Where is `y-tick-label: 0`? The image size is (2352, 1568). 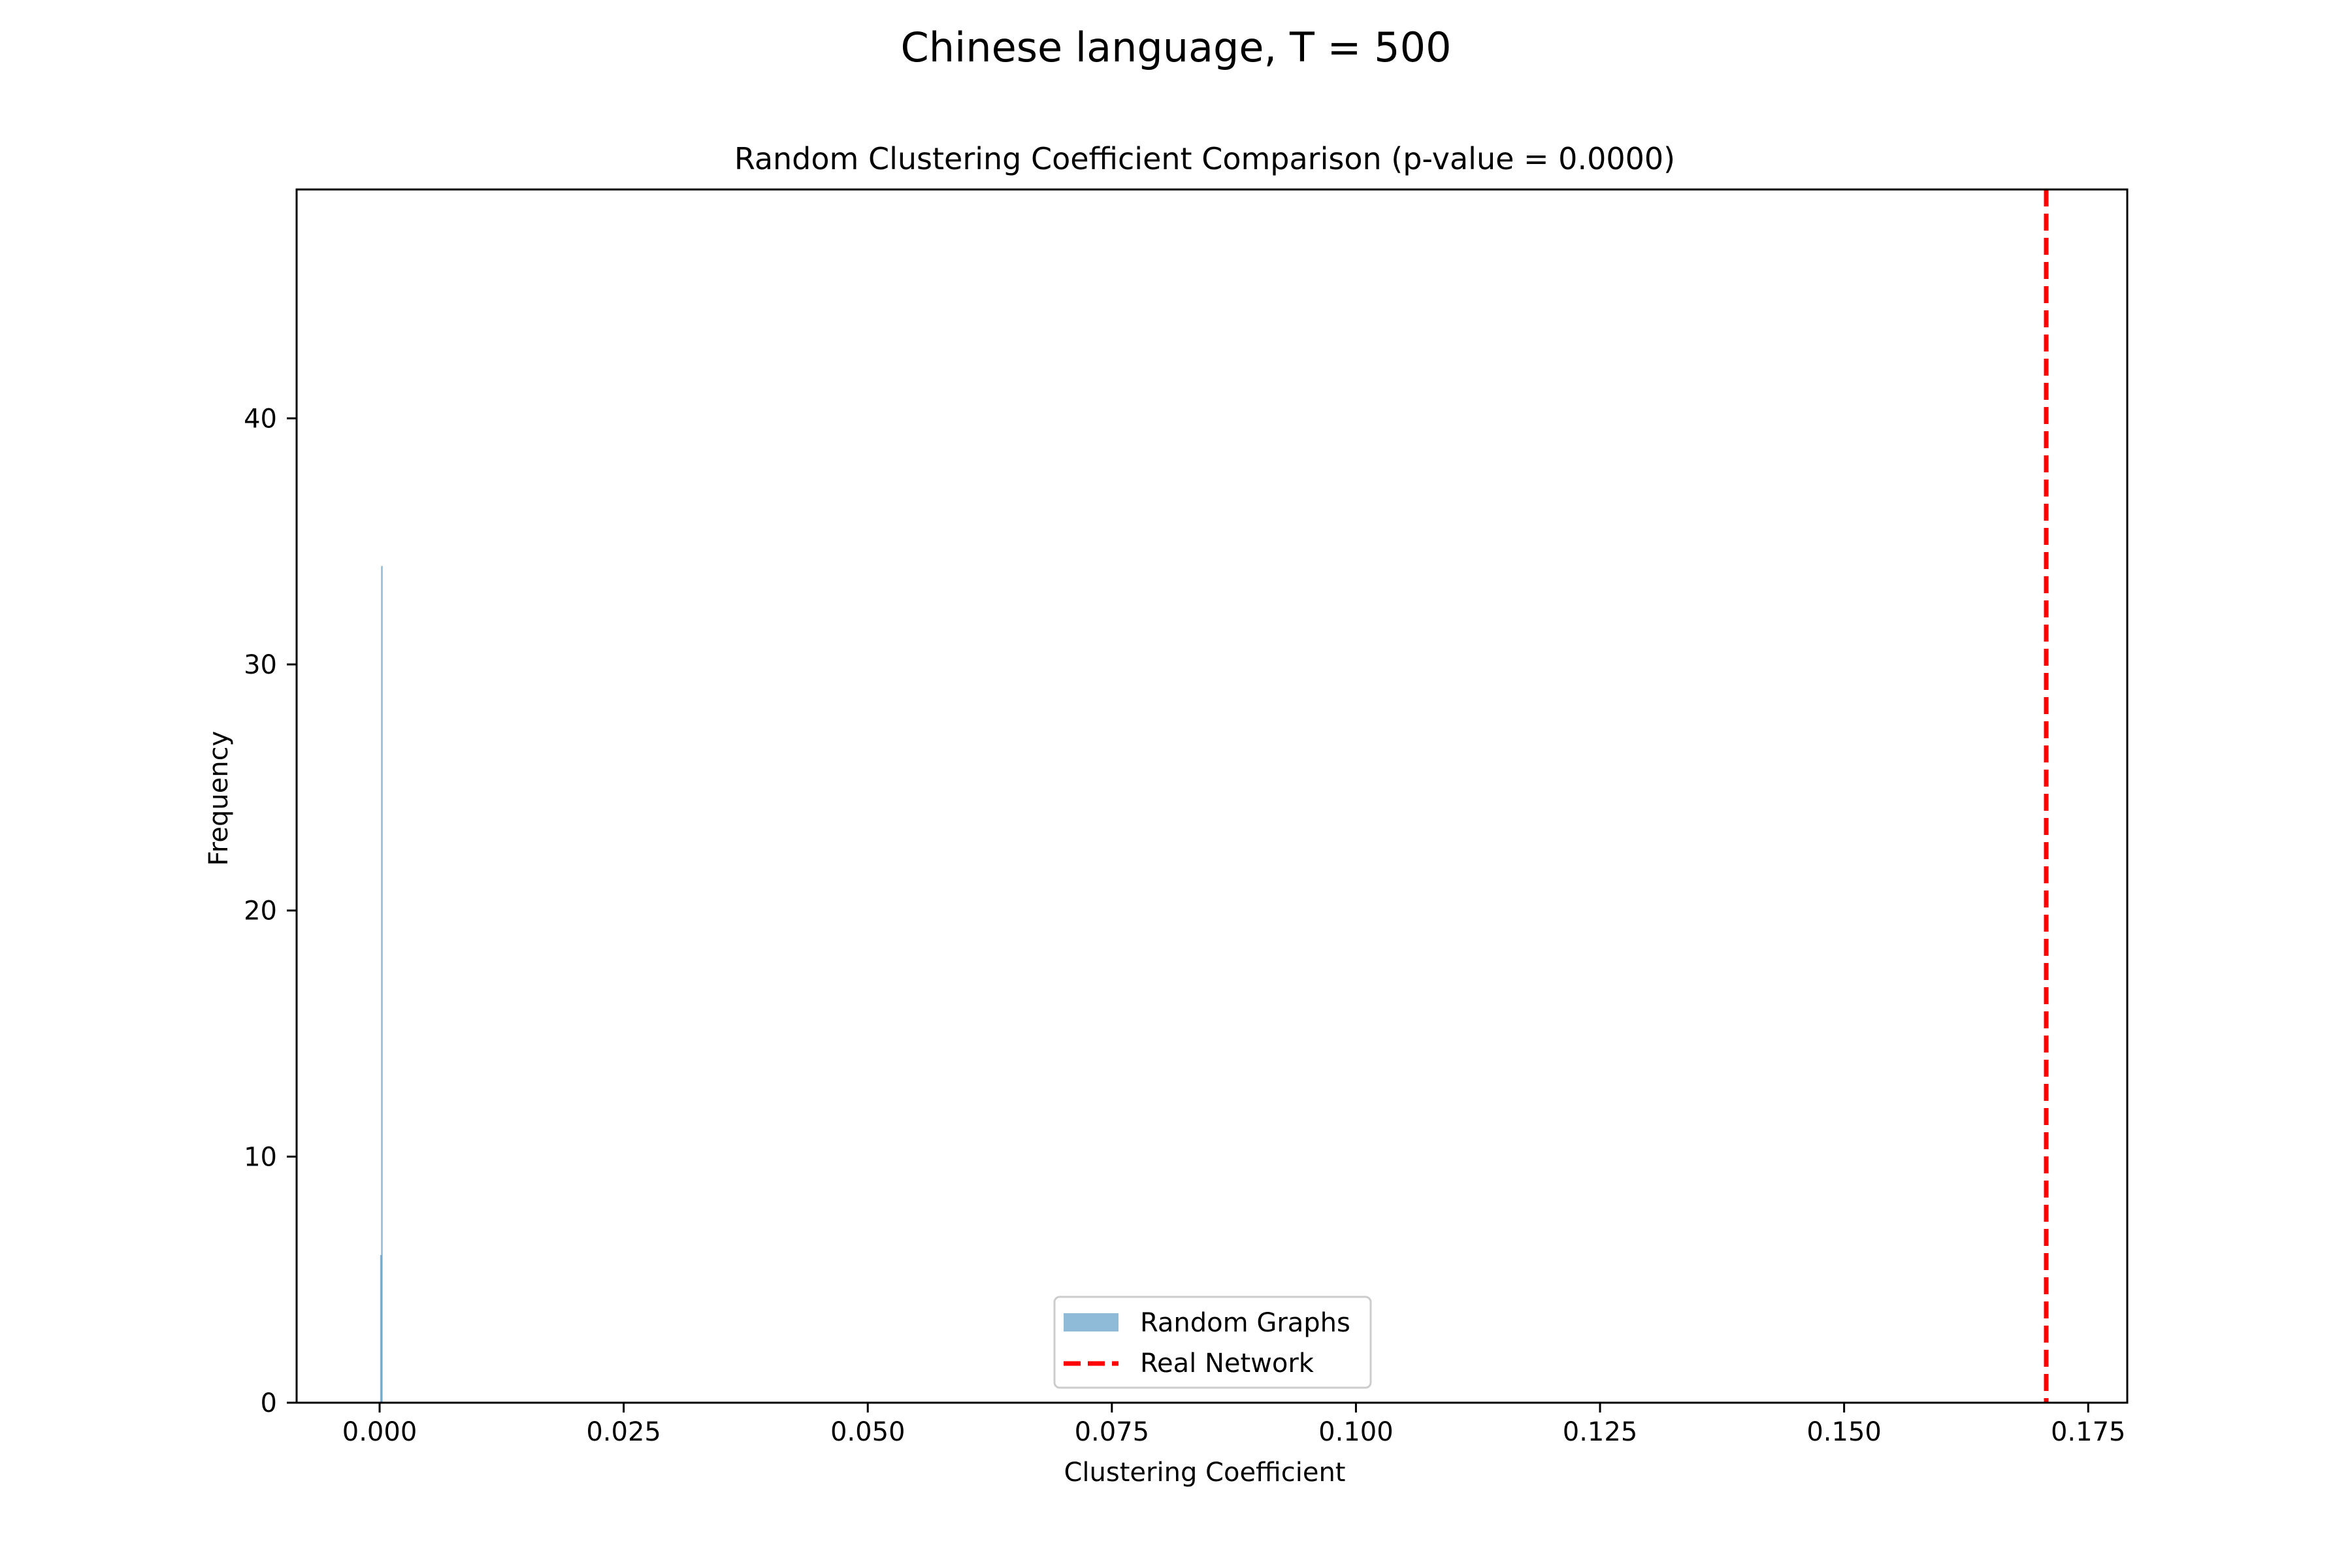
y-tick-label: 0 is located at coordinates (269, 1403).